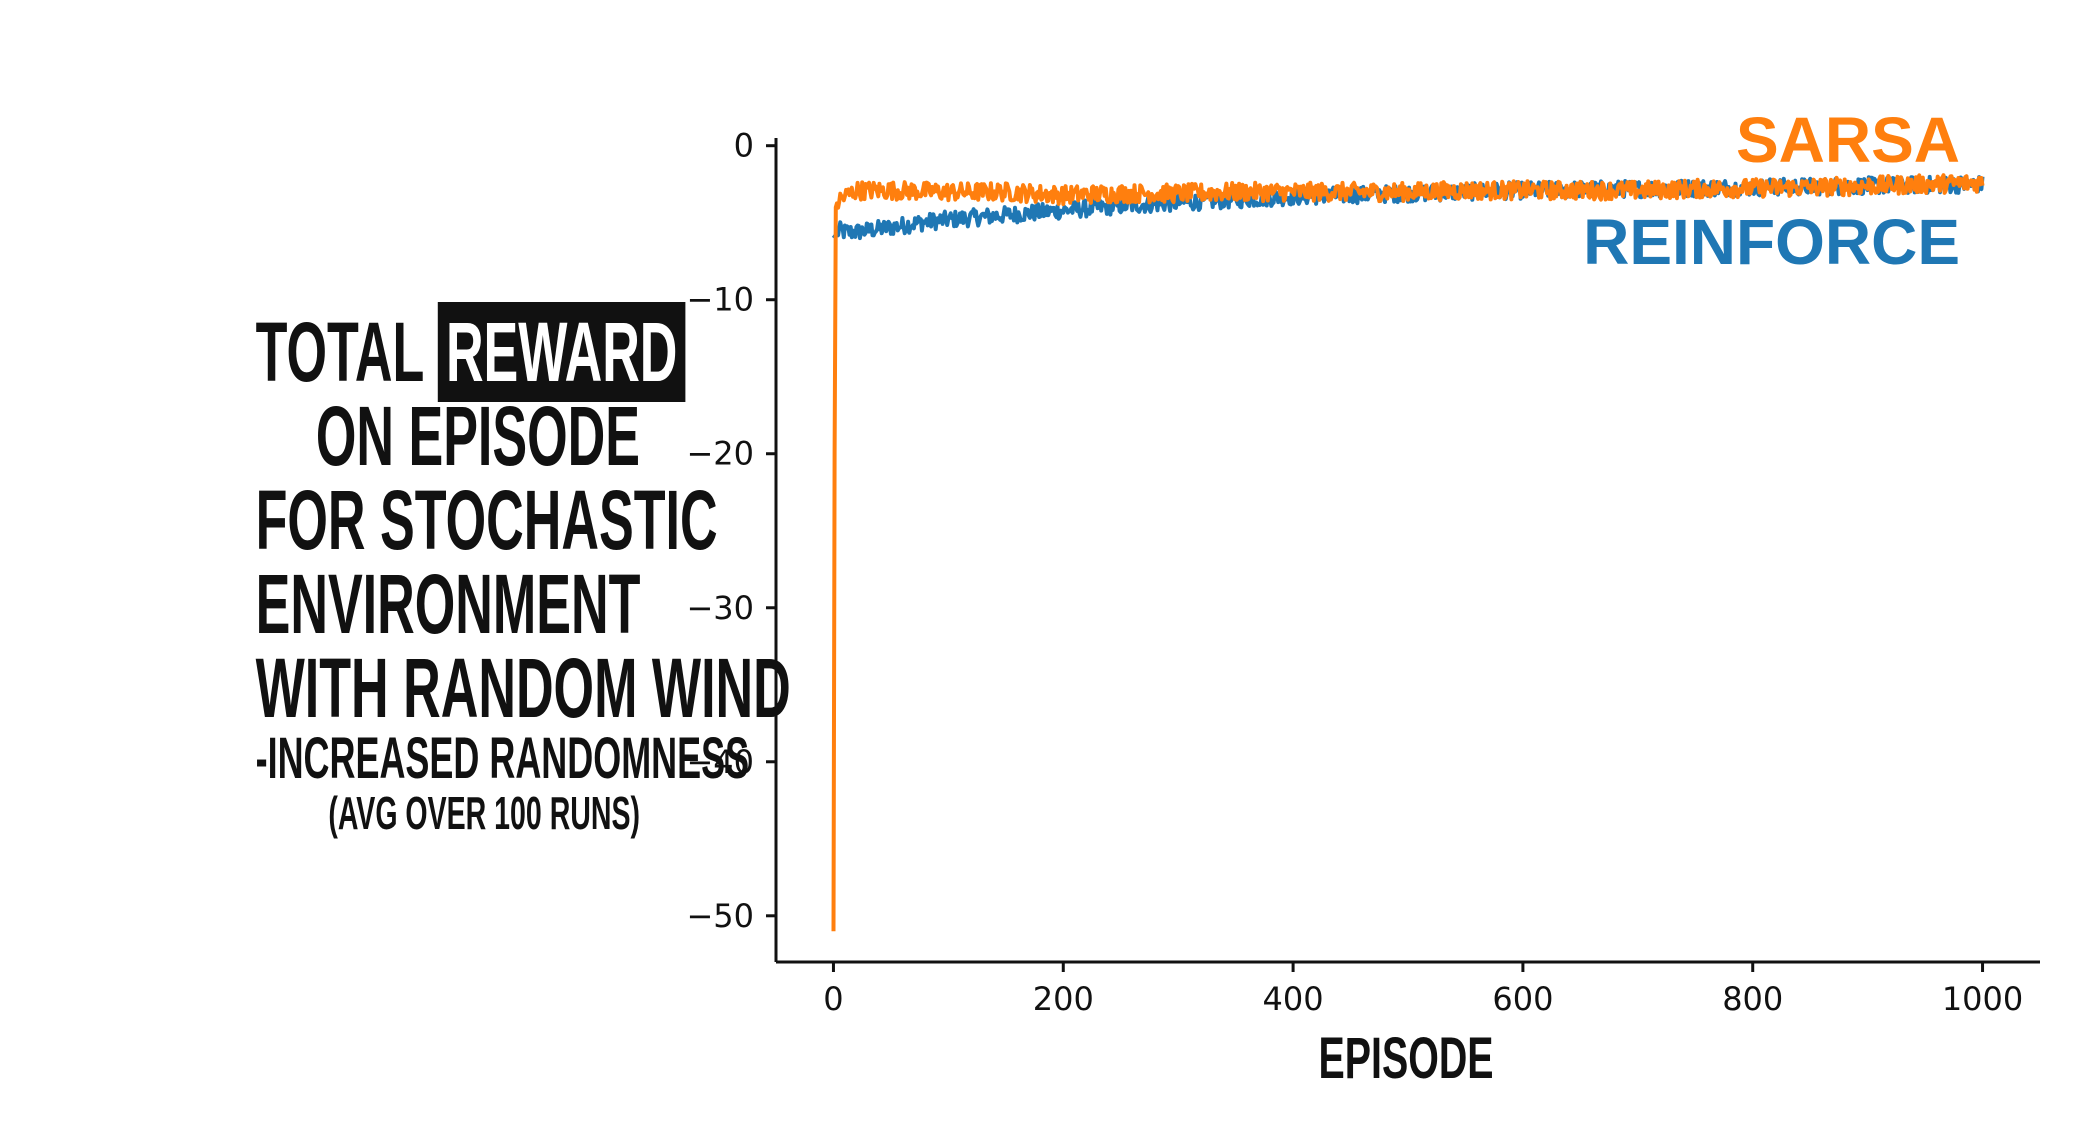 This screenshot has height=1140, width=2100. What do you see at coordinates (477, 436) in the screenshot?
I see `title-line-2: ON EPISODE` at bounding box center [477, 436].